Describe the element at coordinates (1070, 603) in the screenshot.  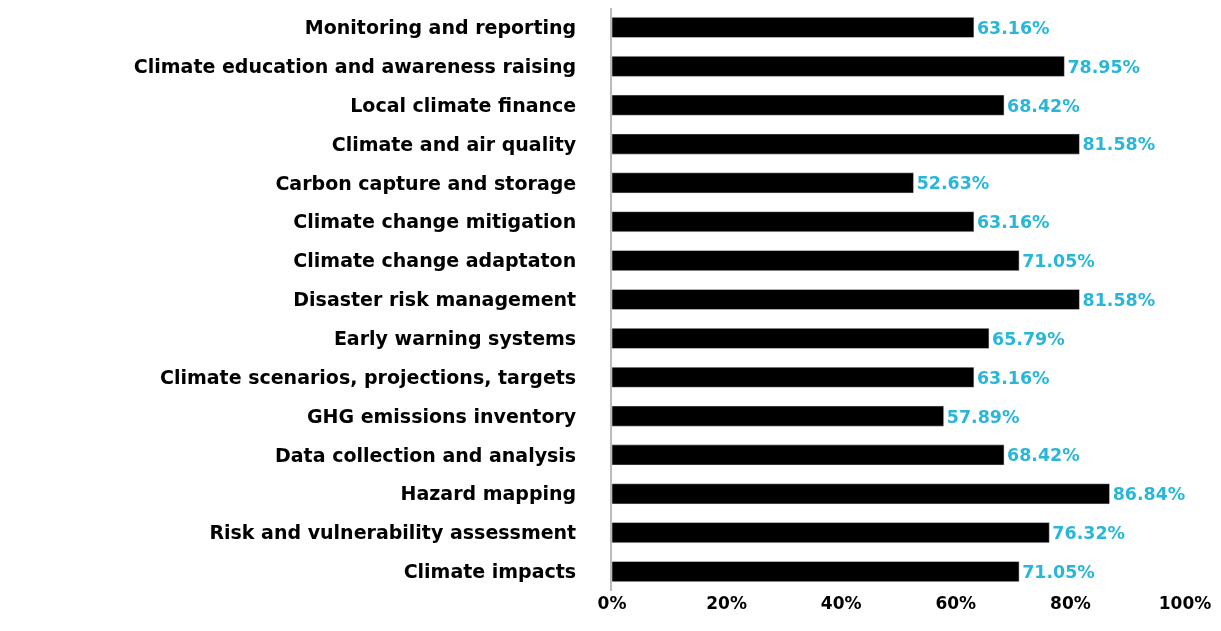
I see `x-tick-label: 80%` at that location.